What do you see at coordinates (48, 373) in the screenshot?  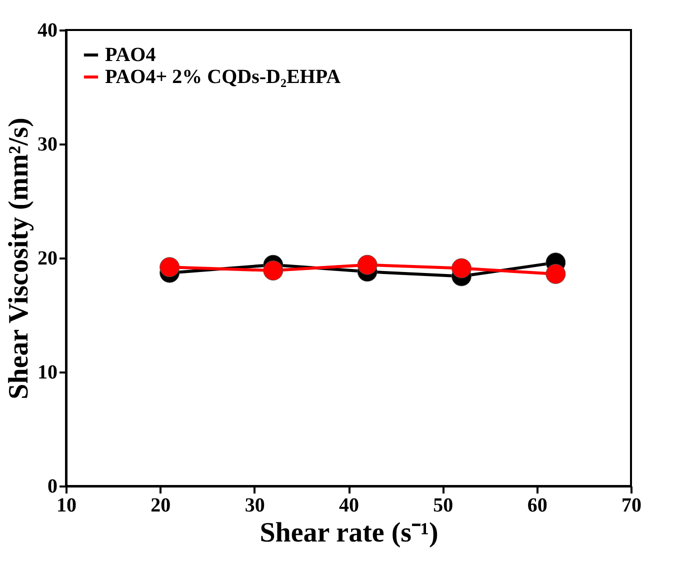 I see `y-tick-label: 10` at bounding box center [48, 373].